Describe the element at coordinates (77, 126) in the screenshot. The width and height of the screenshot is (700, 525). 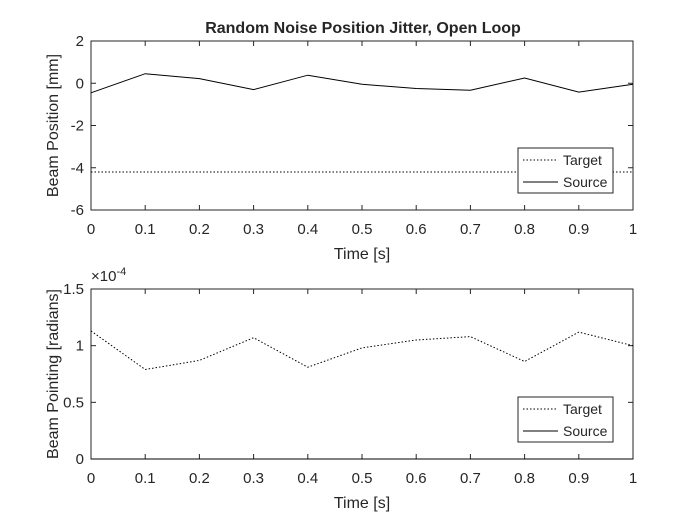
I see `y-tick-label: -2` at that location.